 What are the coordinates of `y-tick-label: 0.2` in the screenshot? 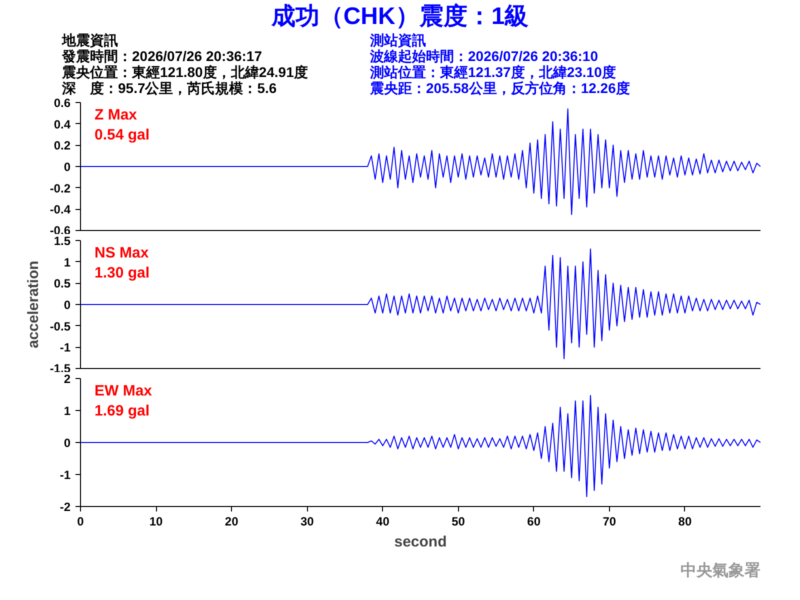 It's located at (62, 145).